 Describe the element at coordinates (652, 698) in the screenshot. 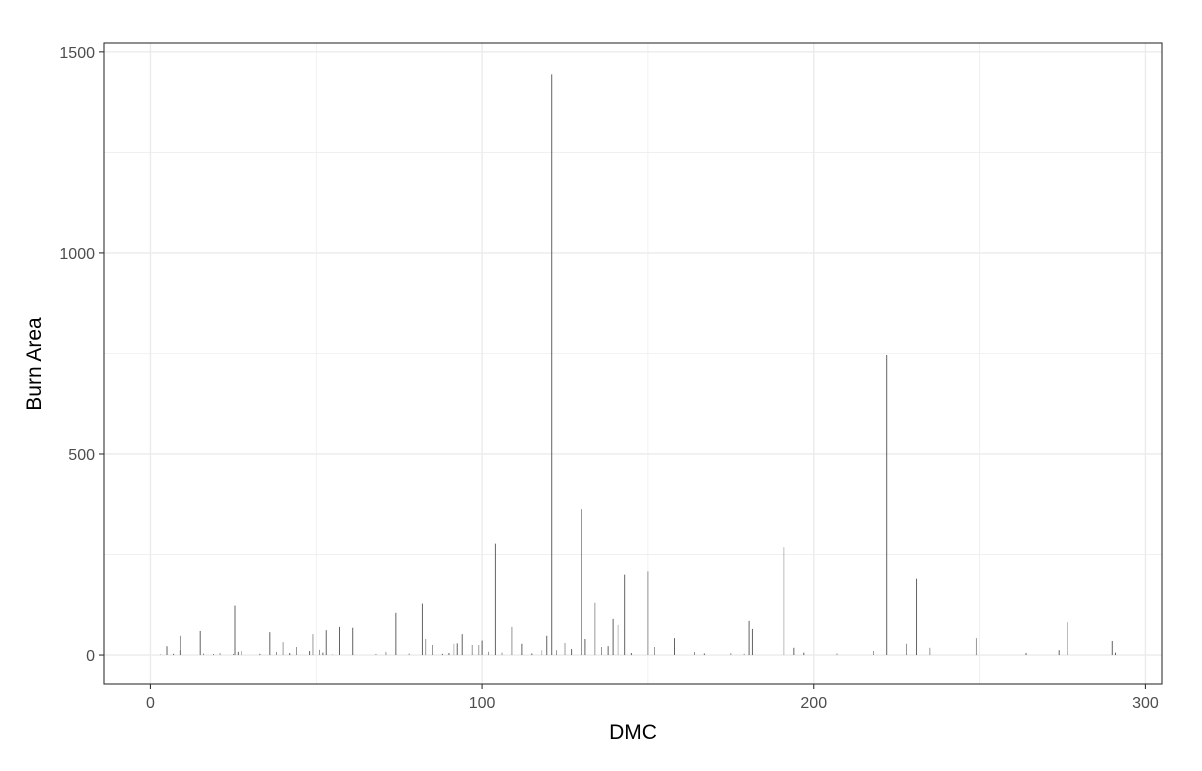

I see `x-axis-ticks: 0 100 200 300` at that location.